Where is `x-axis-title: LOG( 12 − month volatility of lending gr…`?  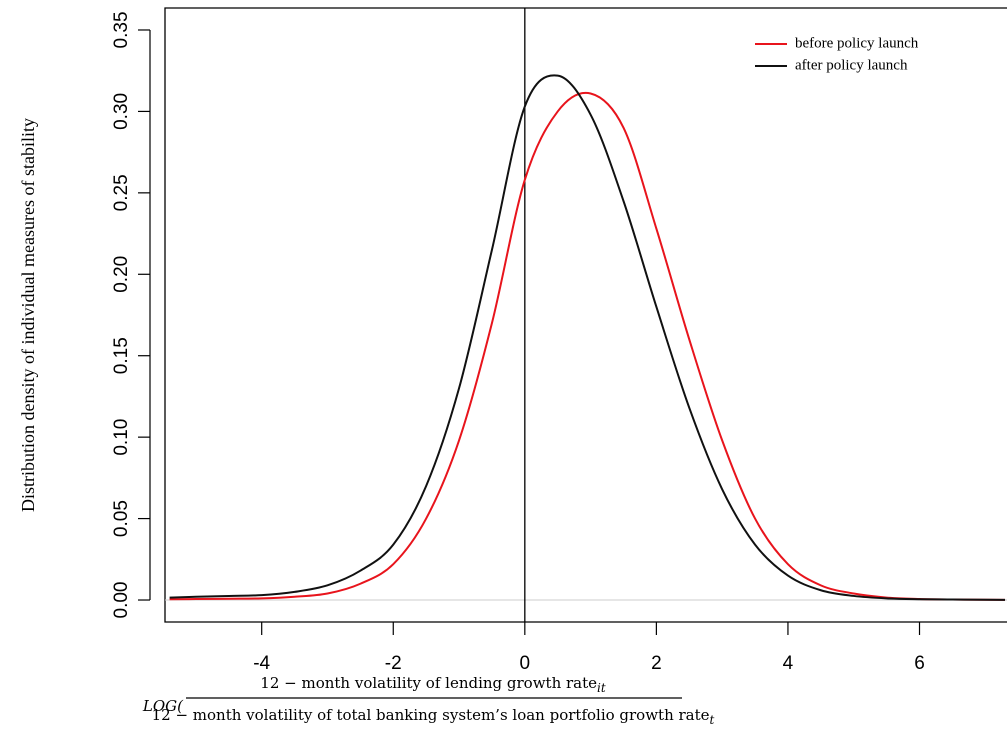
x-axis-title: LOG( 12 − month volatility of lending gr… is located at coordinates (428, 700).